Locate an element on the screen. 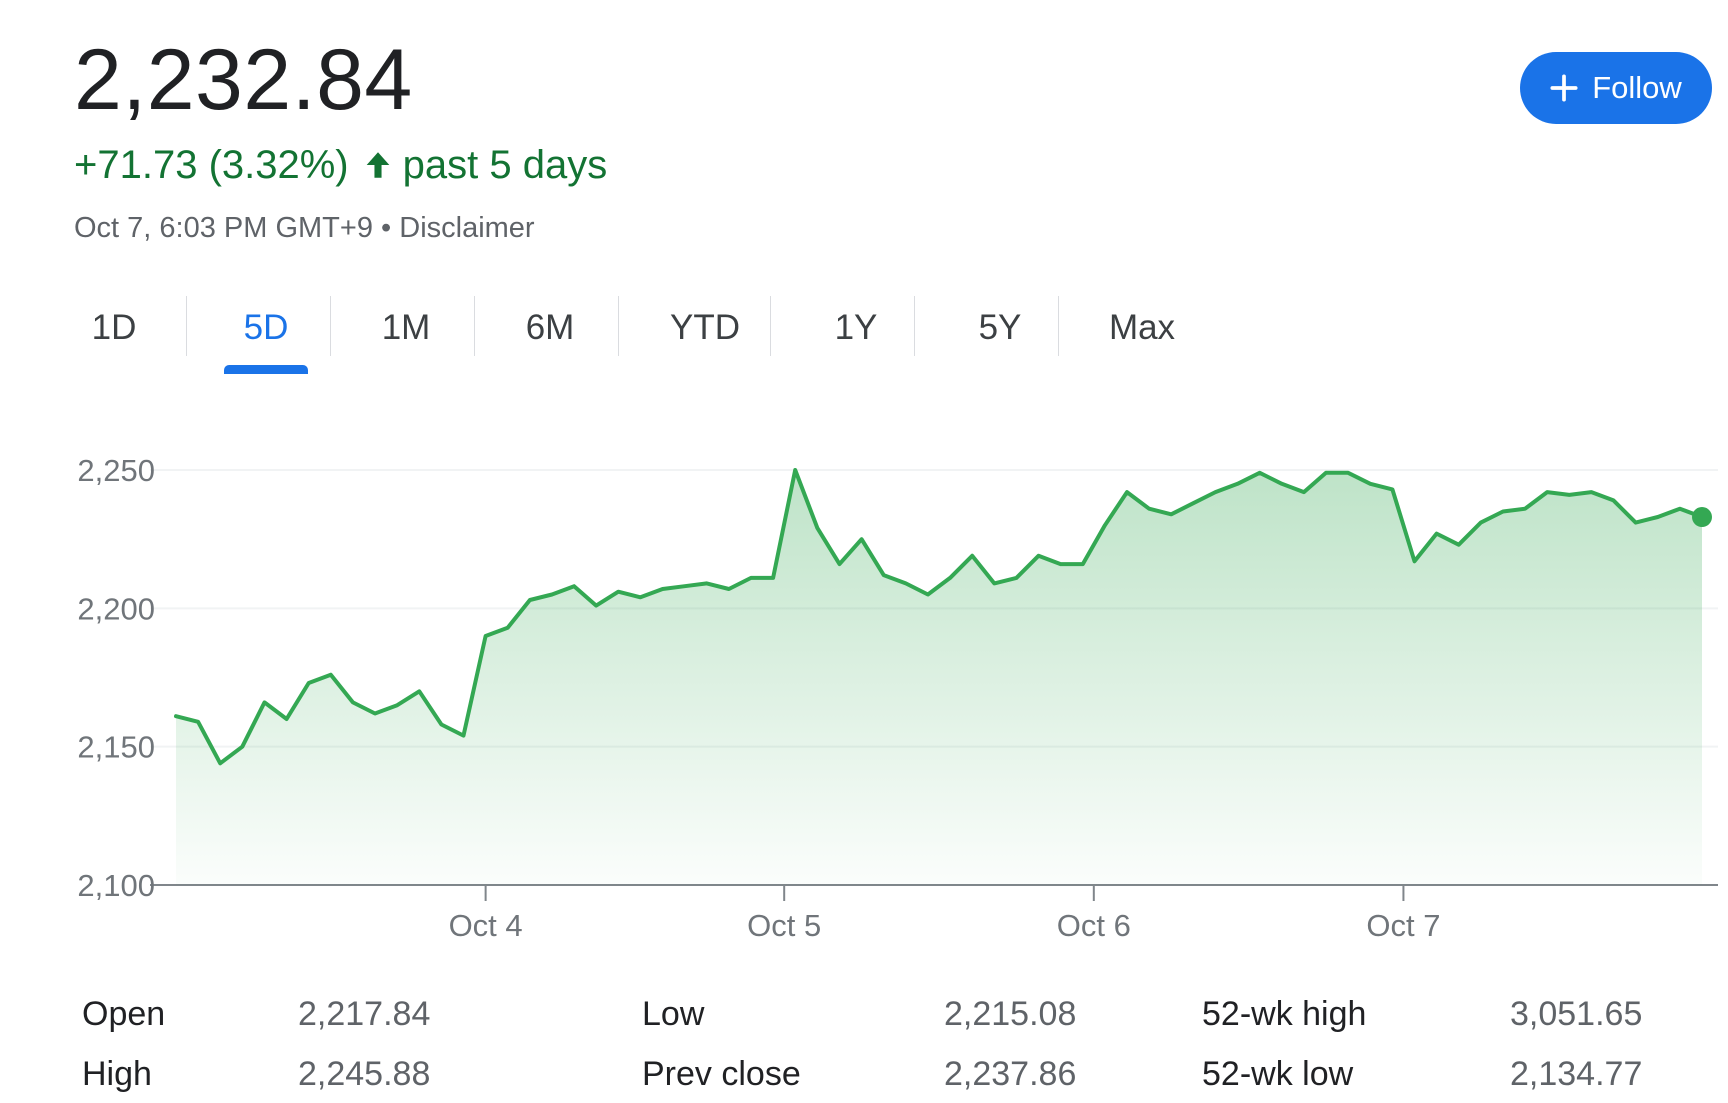 This screenshot has height=1103, width=1728. change-period: past 5 days is located at coordinates (505, 164).